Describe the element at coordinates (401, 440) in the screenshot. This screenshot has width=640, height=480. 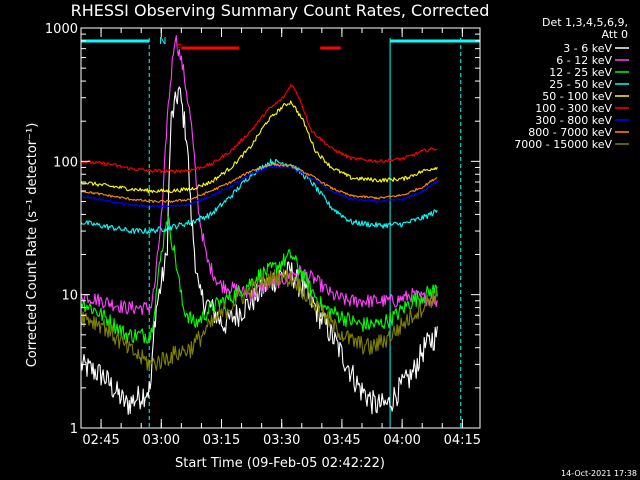
I see `x-tick-label: 04:00` at that location.